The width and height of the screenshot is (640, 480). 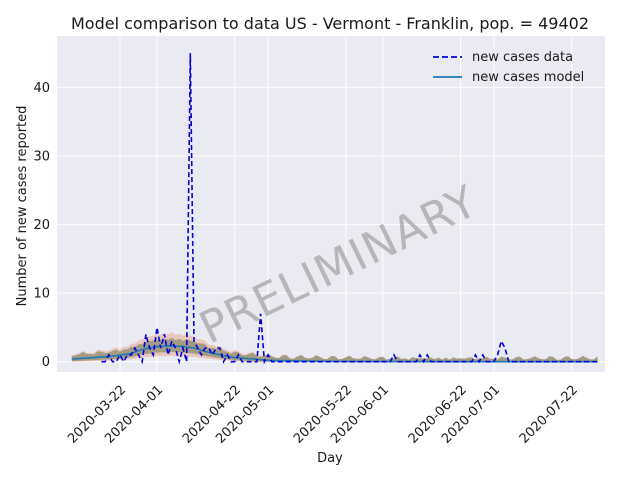 I want to click on y-tick-label: 20, so click(x=41, y=225).